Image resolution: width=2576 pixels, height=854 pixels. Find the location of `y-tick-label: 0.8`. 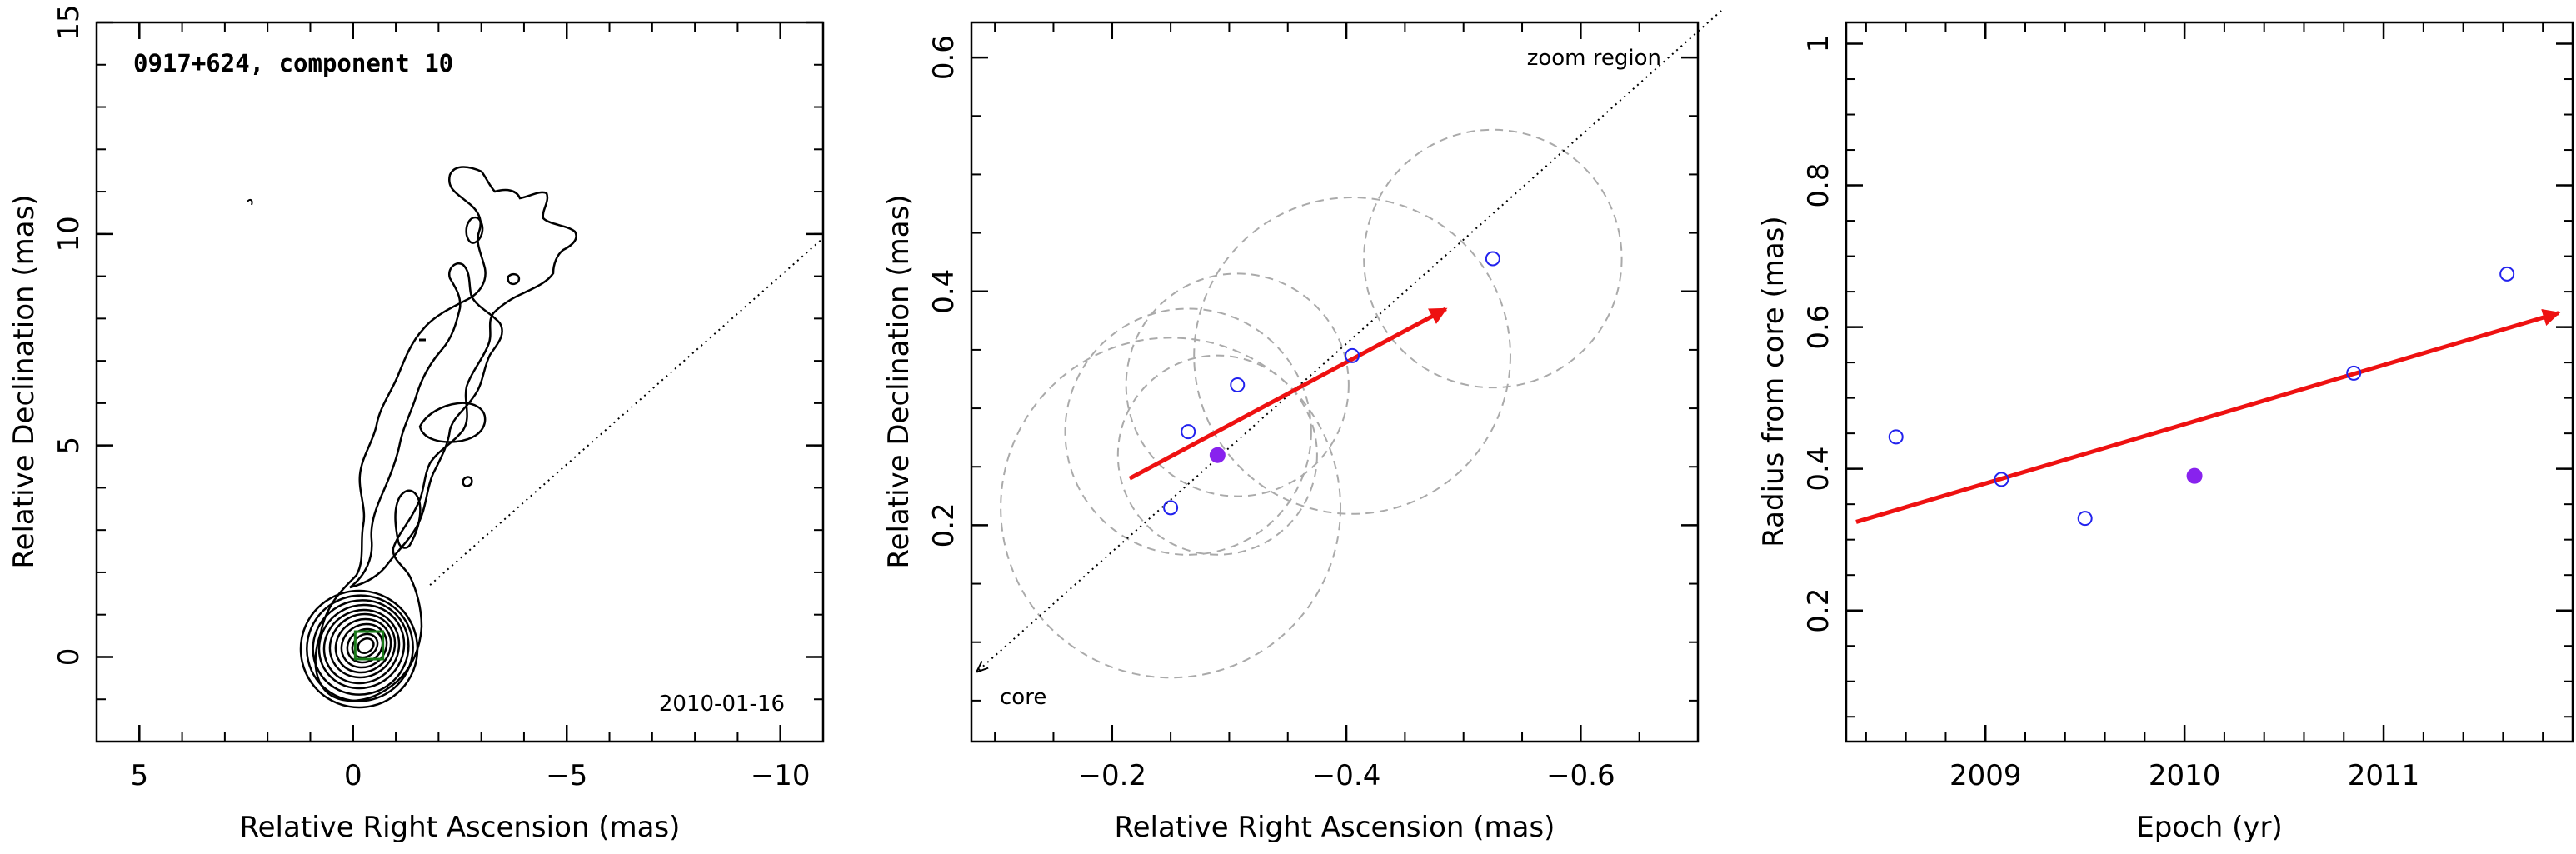

y-tick-label: 0.8 is located at coordinates (1818, 185).